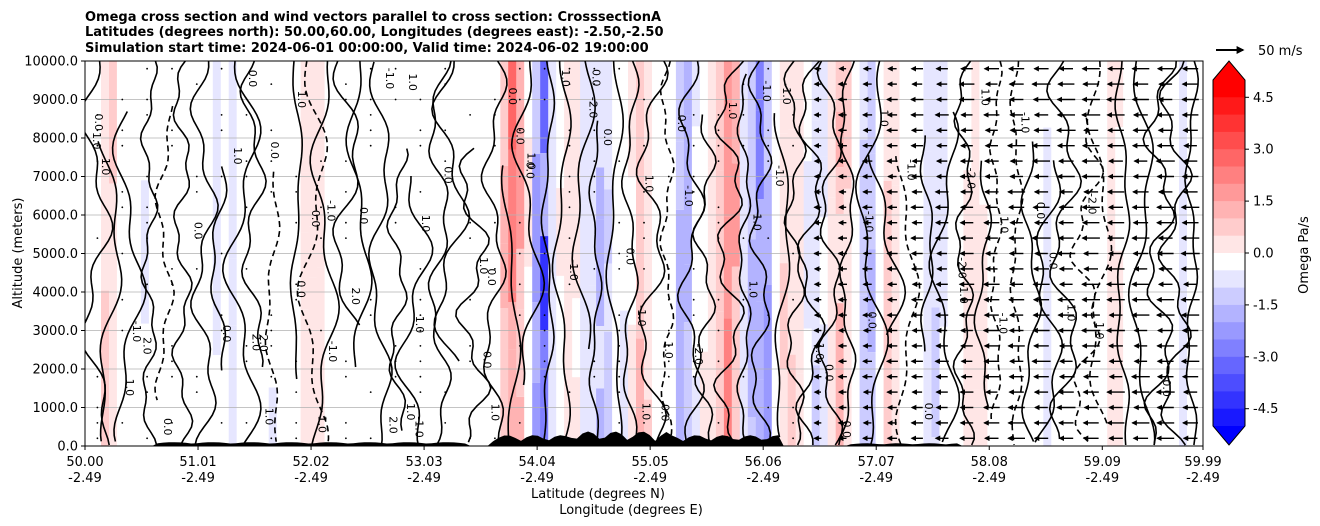 Image resolution: width=1320 pixels, height=526 pixels. What do you see at coordinates (971, 178) in the screenshot?
I see `contour-label: -2.0` at bounding box center [971, 178].